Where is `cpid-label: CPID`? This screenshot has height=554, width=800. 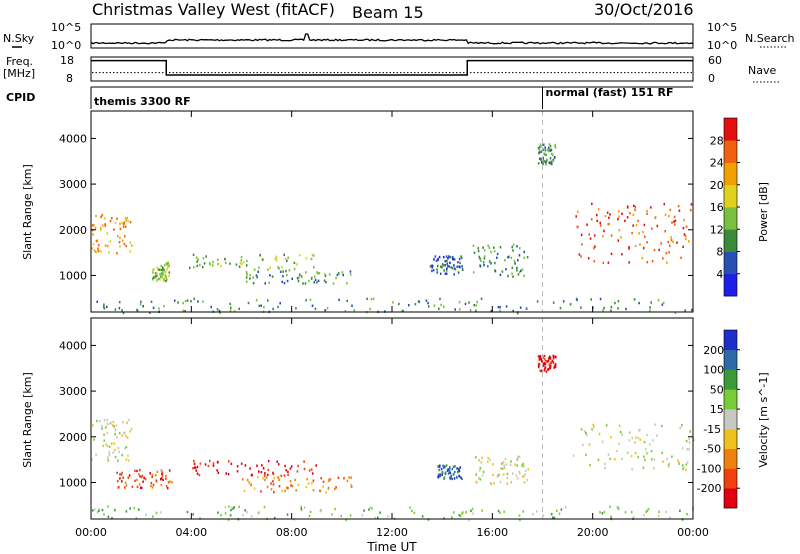 cpid-label: CPID is located at coordinates (20, 97).